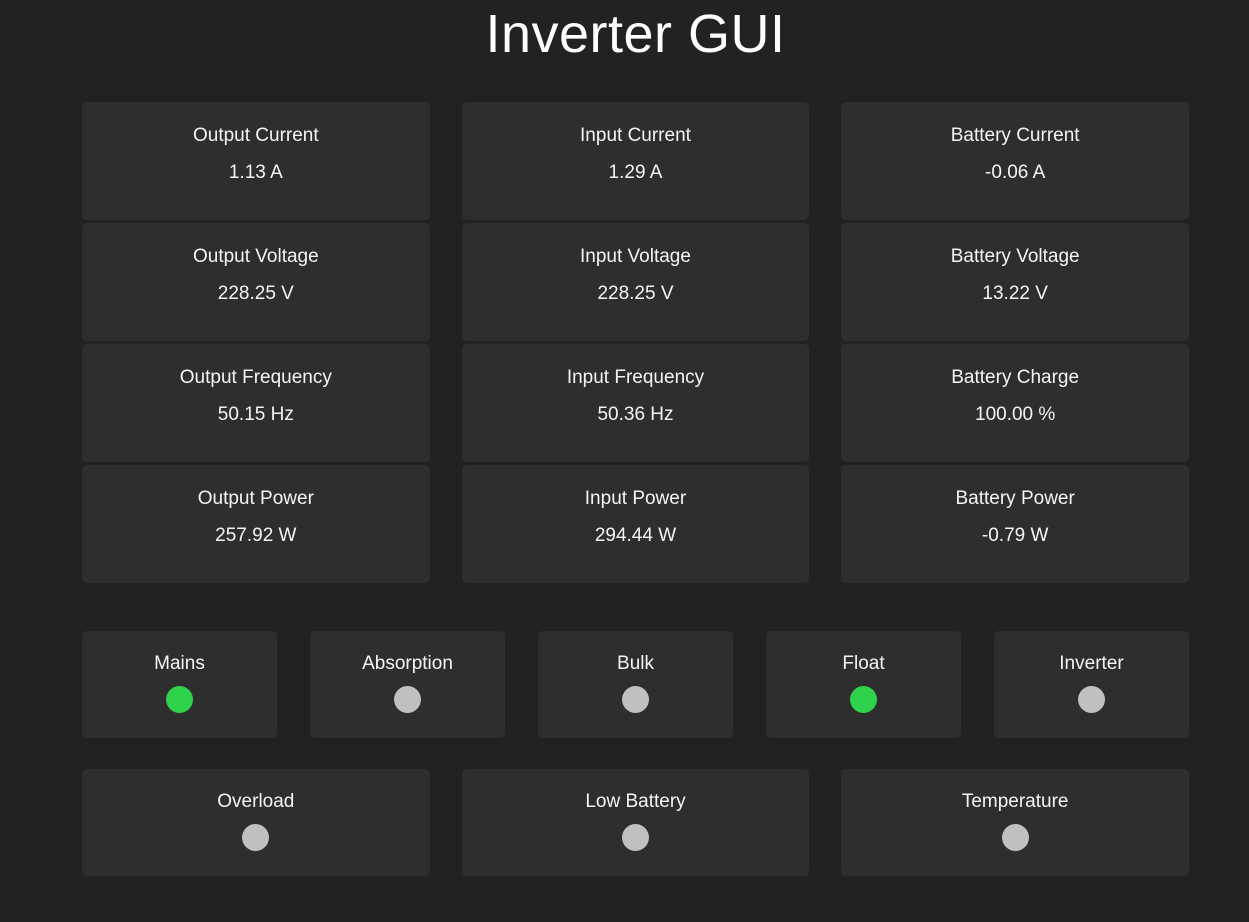 The width and height of the screenshot is (1249, 922). Describe the element at coordinates (256, 837) in the screenshot. I see `overload-led-indicator` at that location.